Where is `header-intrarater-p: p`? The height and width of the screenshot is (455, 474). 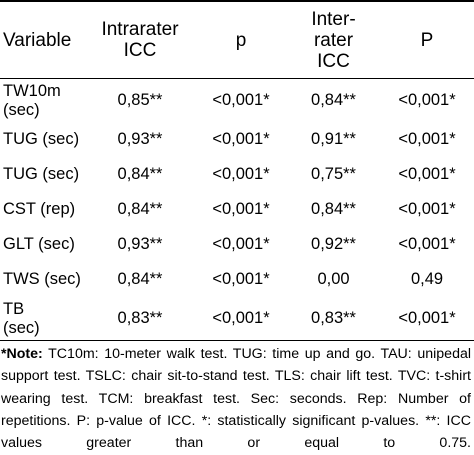
header-intrarater-p: p is located at coordinates (241, 39).